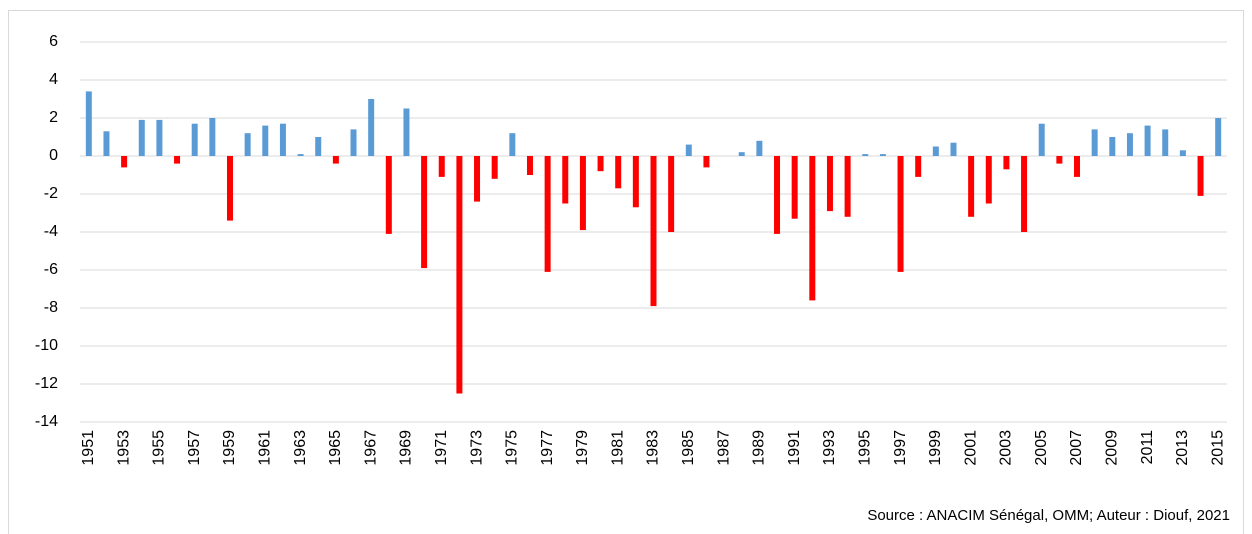 This screenshot has height=534, width=1252. I want to click on x-tick-label: 2003, so click(1006, 448).